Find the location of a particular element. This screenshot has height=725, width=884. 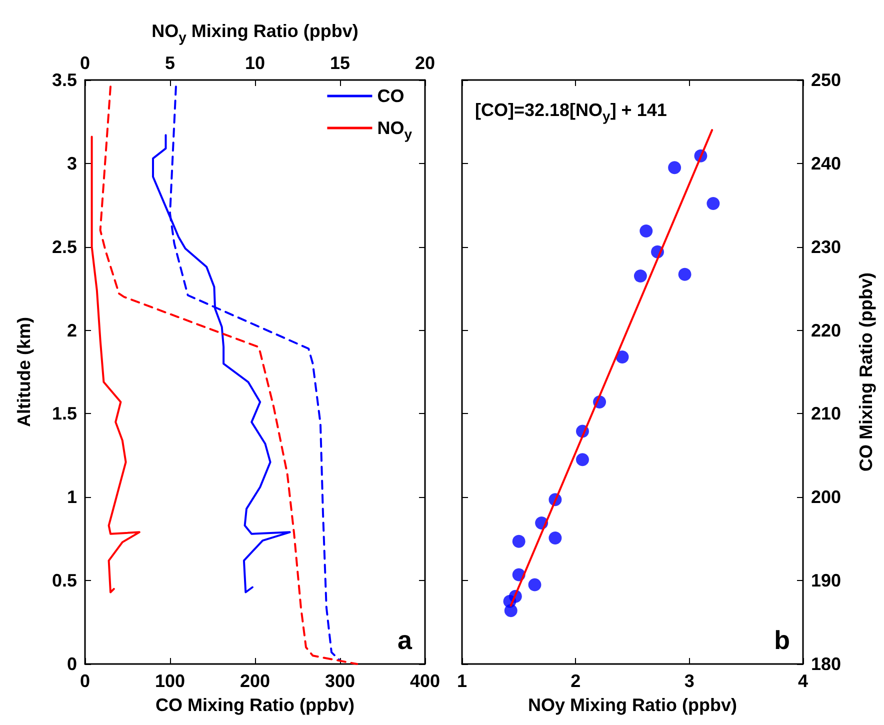

x-axis-title: CO Mixing Ratio (ppbv) is located at coordinates (255, 705).